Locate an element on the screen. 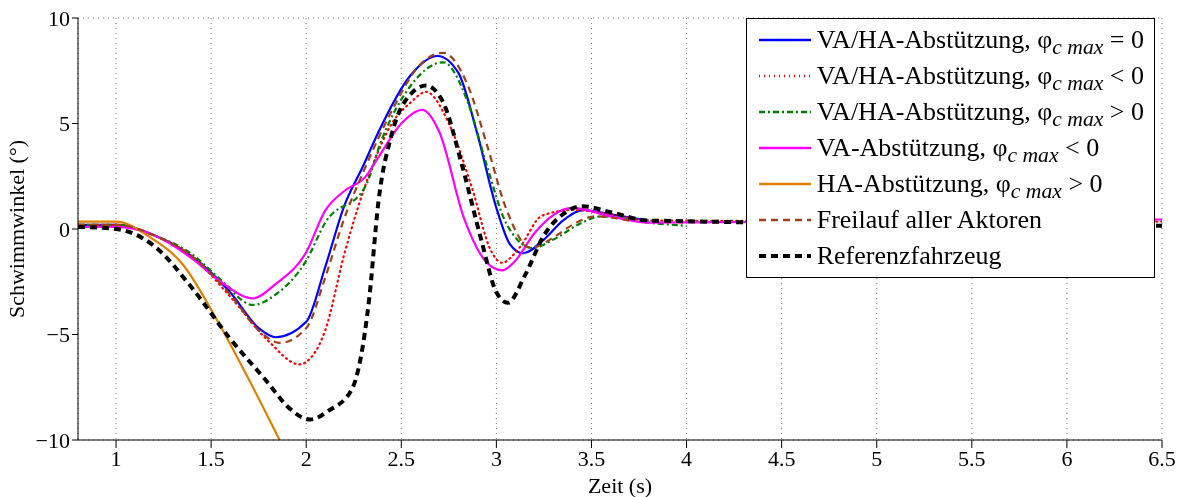  legend-label: VA/HA-Abstützung, φ$_{c max}$ = 0 is located at coordinates (980, 42).